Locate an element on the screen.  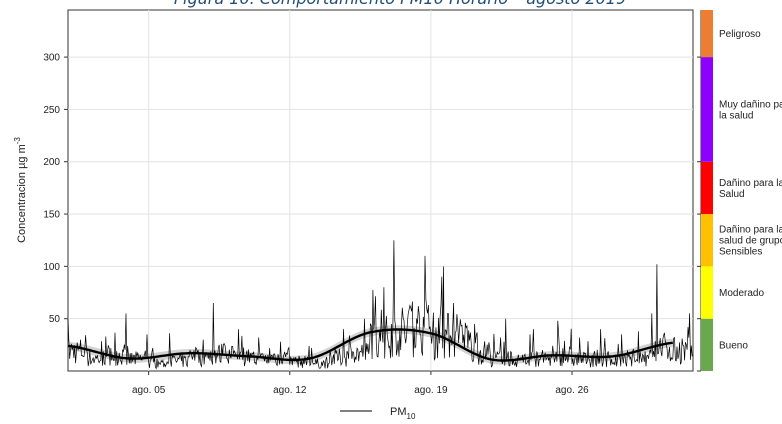
y-axis: 50 100 150 200 250 300 is located at coordinates (55, 189).